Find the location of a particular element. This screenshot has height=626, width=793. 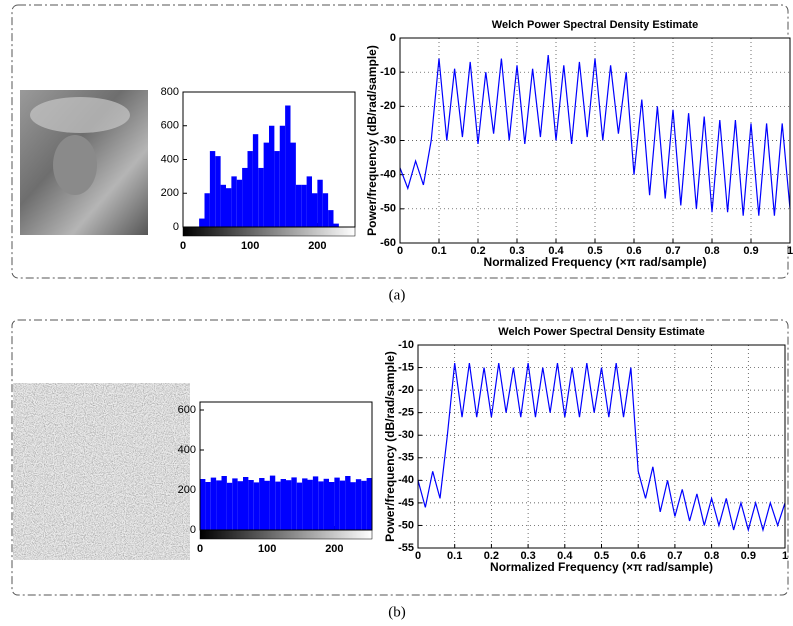

chart-title: Welch Power Spectral Density Estimate is located at coordinates (601, 332).